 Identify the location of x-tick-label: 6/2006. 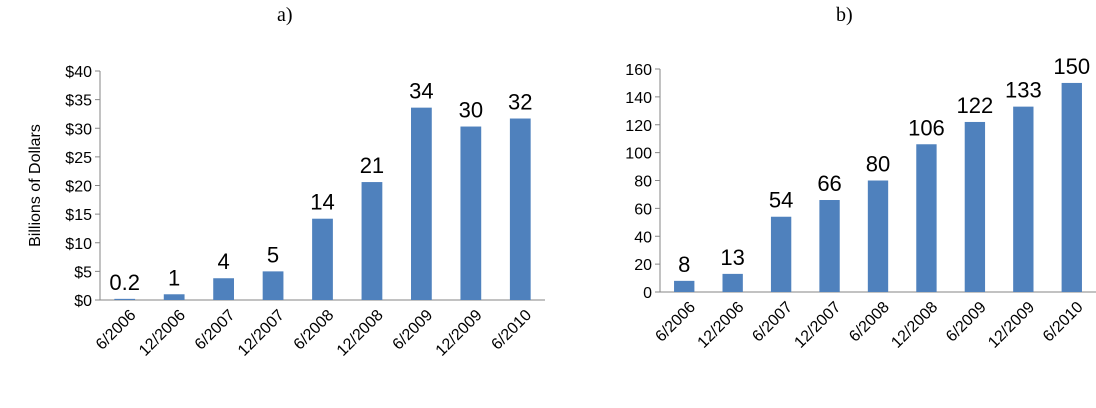
(675, 322).